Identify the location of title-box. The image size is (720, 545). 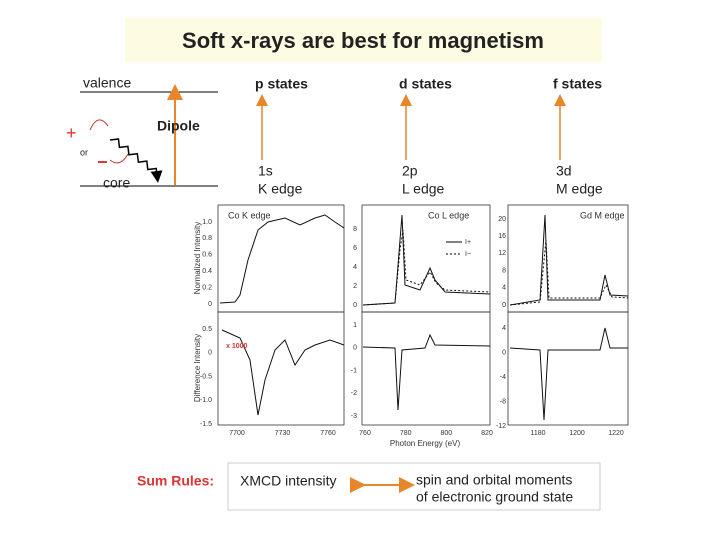
(363, 40).